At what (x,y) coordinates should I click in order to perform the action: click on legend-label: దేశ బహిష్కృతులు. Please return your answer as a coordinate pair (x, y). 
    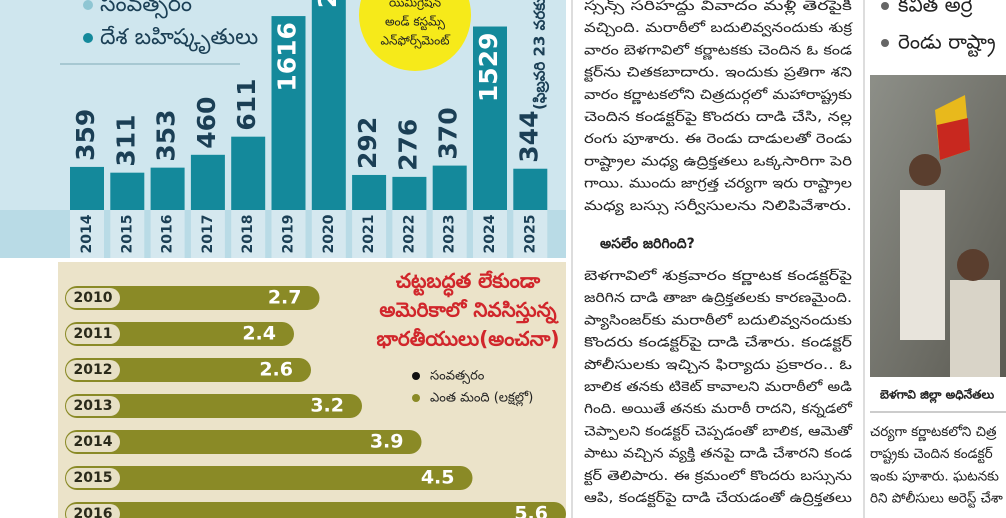
    Looking at the image, I should click on (179, 39).